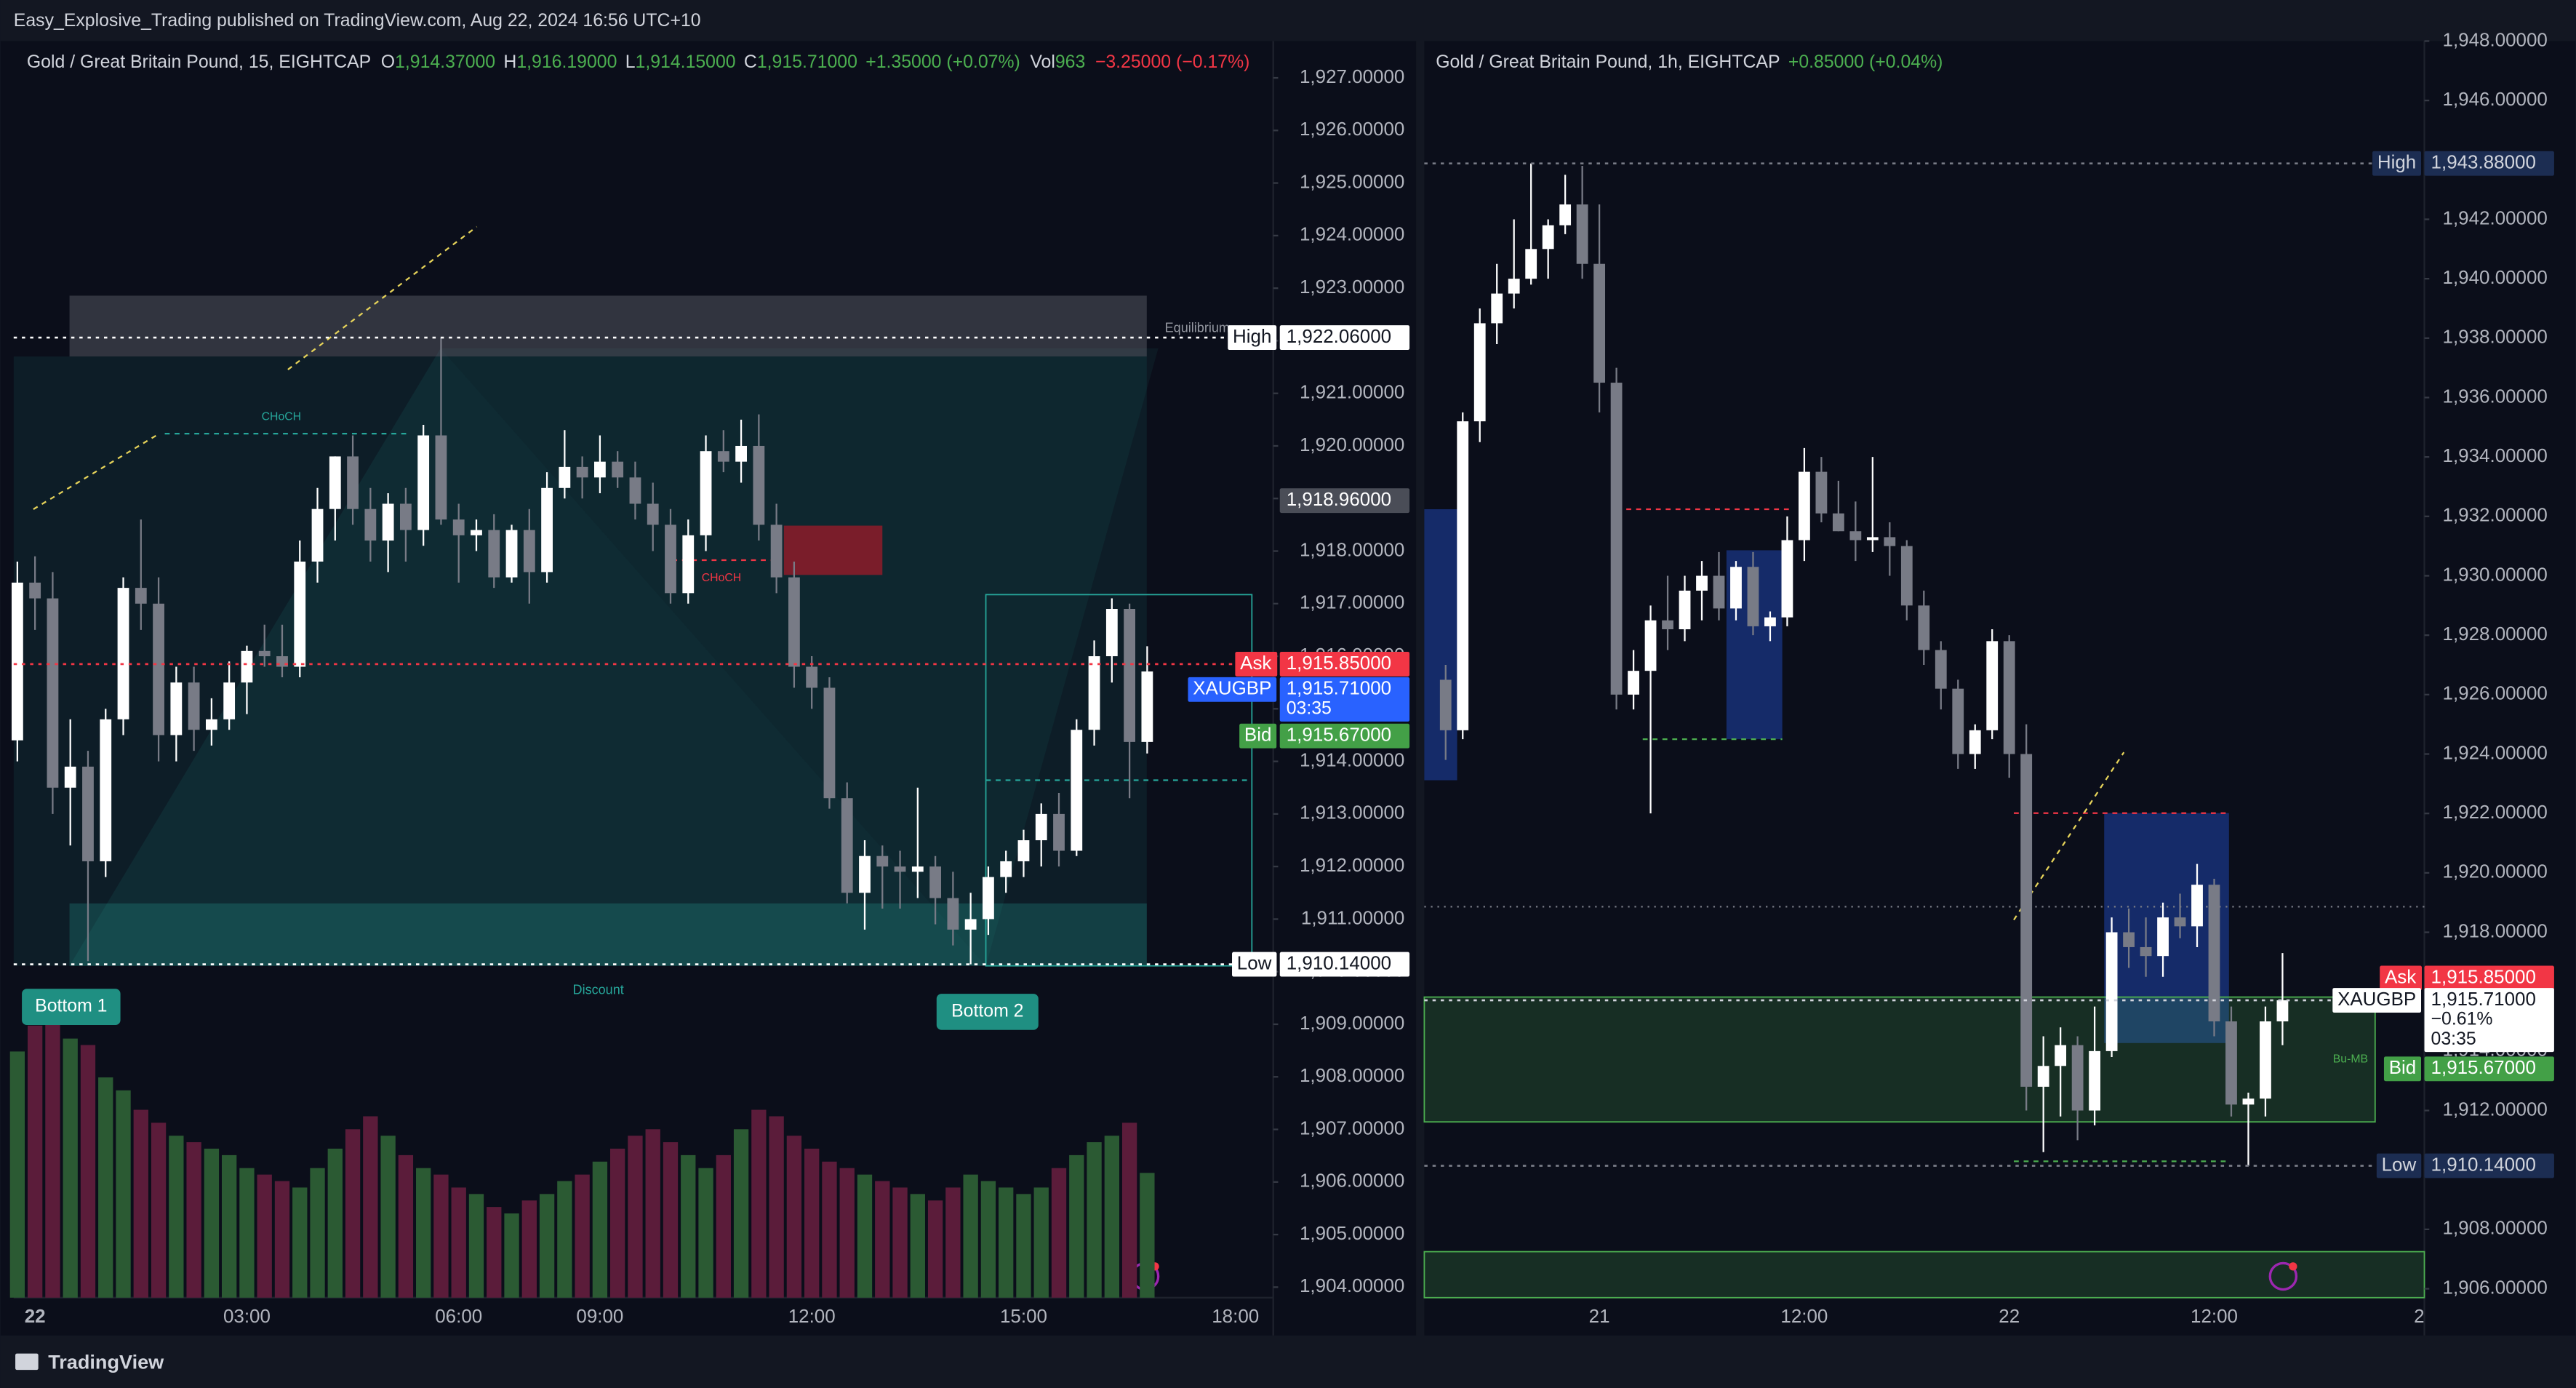  Describe the element at coordinates (2495, 871) in the screenshot. I see `y-tick-label: 1,920.00000` at that location.